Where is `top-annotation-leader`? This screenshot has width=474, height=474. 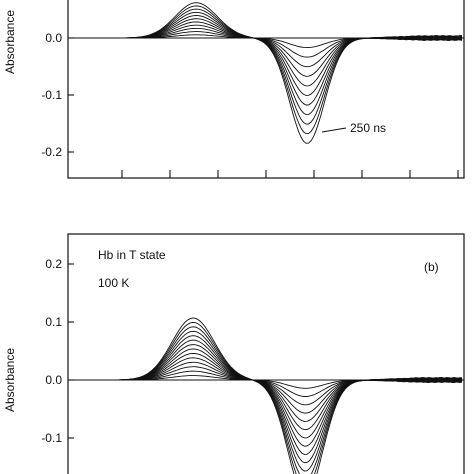
top-annotation-leader is located at coordinates (334, 130).